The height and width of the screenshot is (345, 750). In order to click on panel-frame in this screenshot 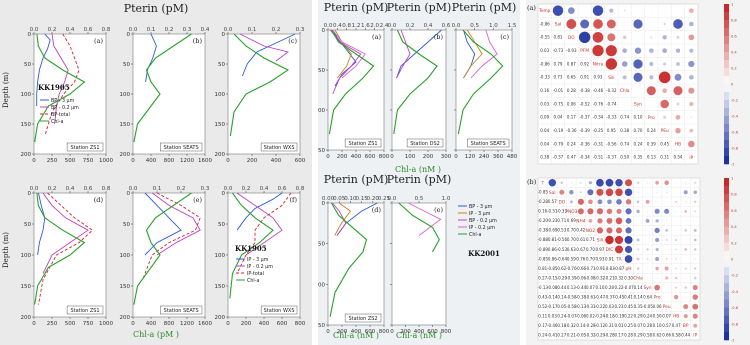, I will do `click(264, 255)`.